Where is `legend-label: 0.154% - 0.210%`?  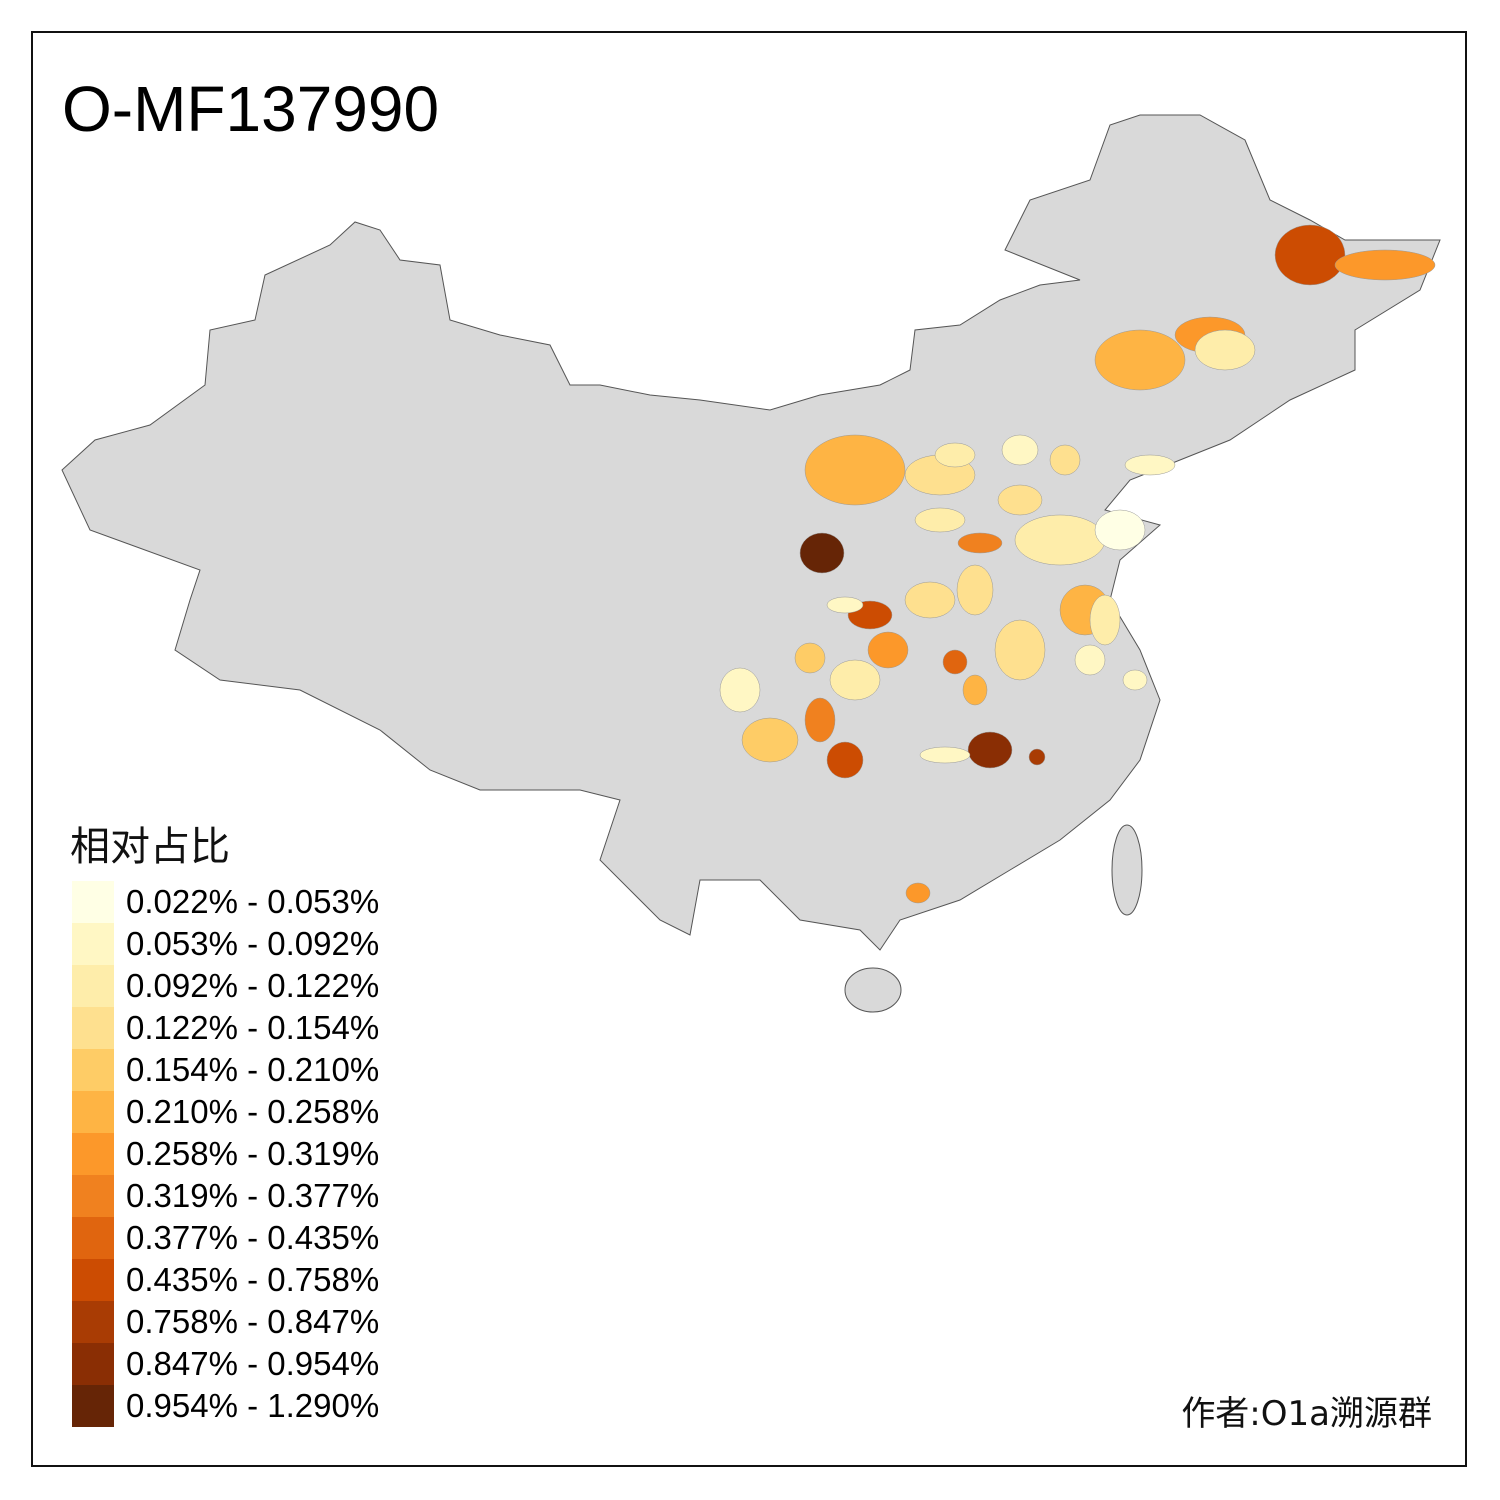
legend-label: 0.154% - 0.210% is located at coordinates (253, 1069).